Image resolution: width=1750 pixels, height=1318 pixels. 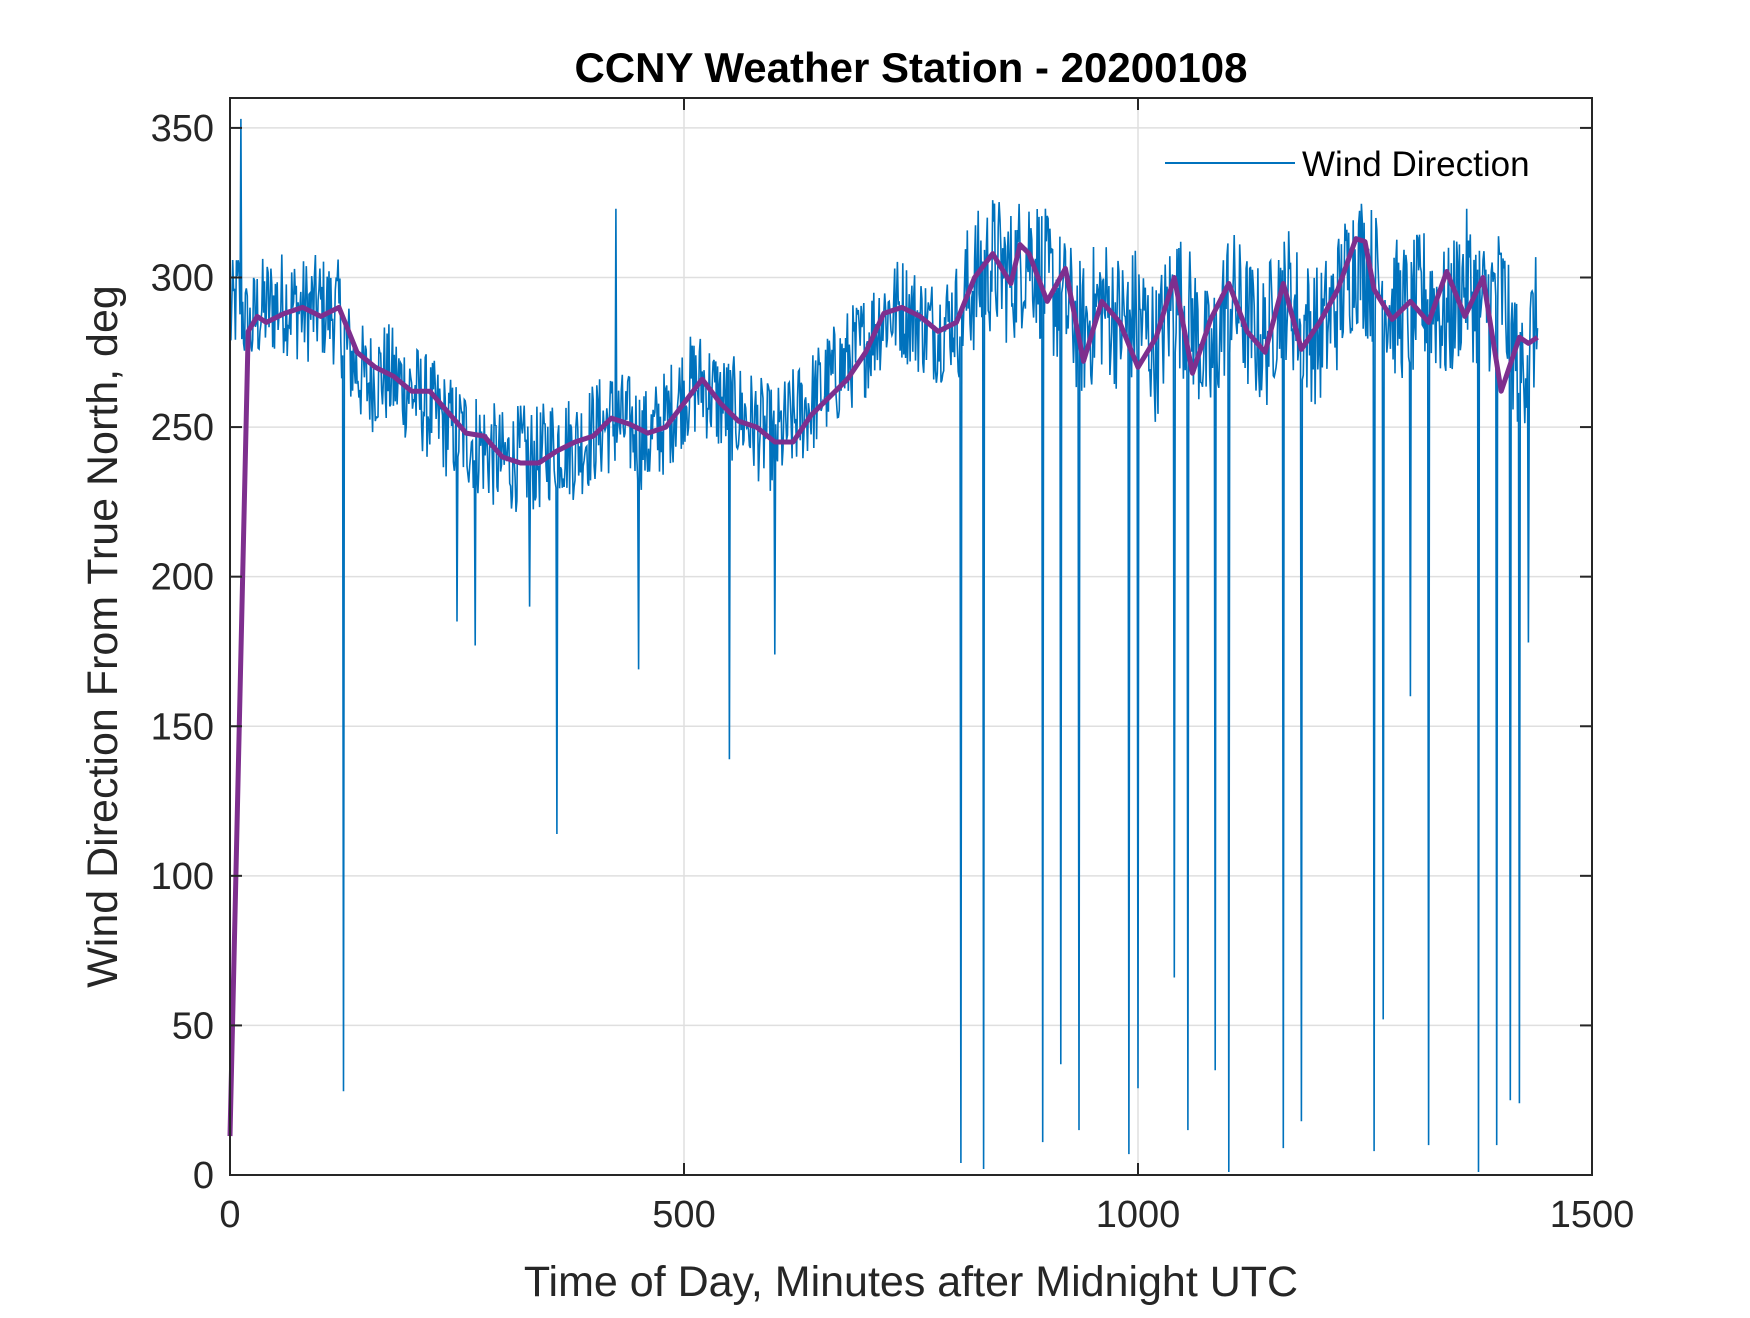 I want to click on x-tick-label: 1500, so click(x=1592, y=1215).